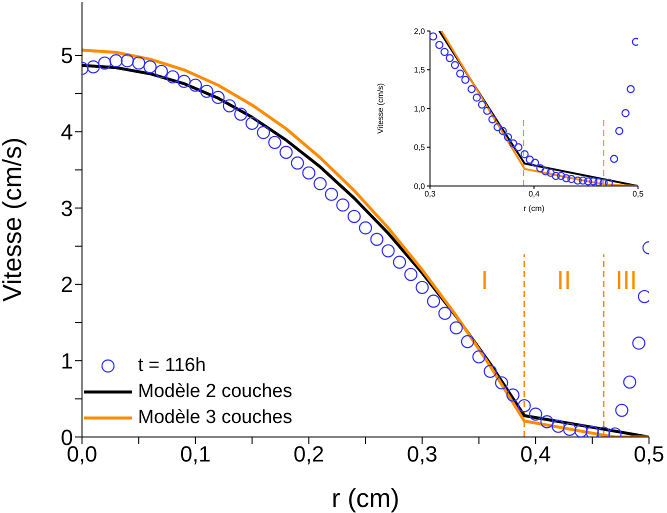  What do you see at coordinates (66, 285) in the screenshot?
I see `y-tick-label: 2` at bounding box center [66, 285].